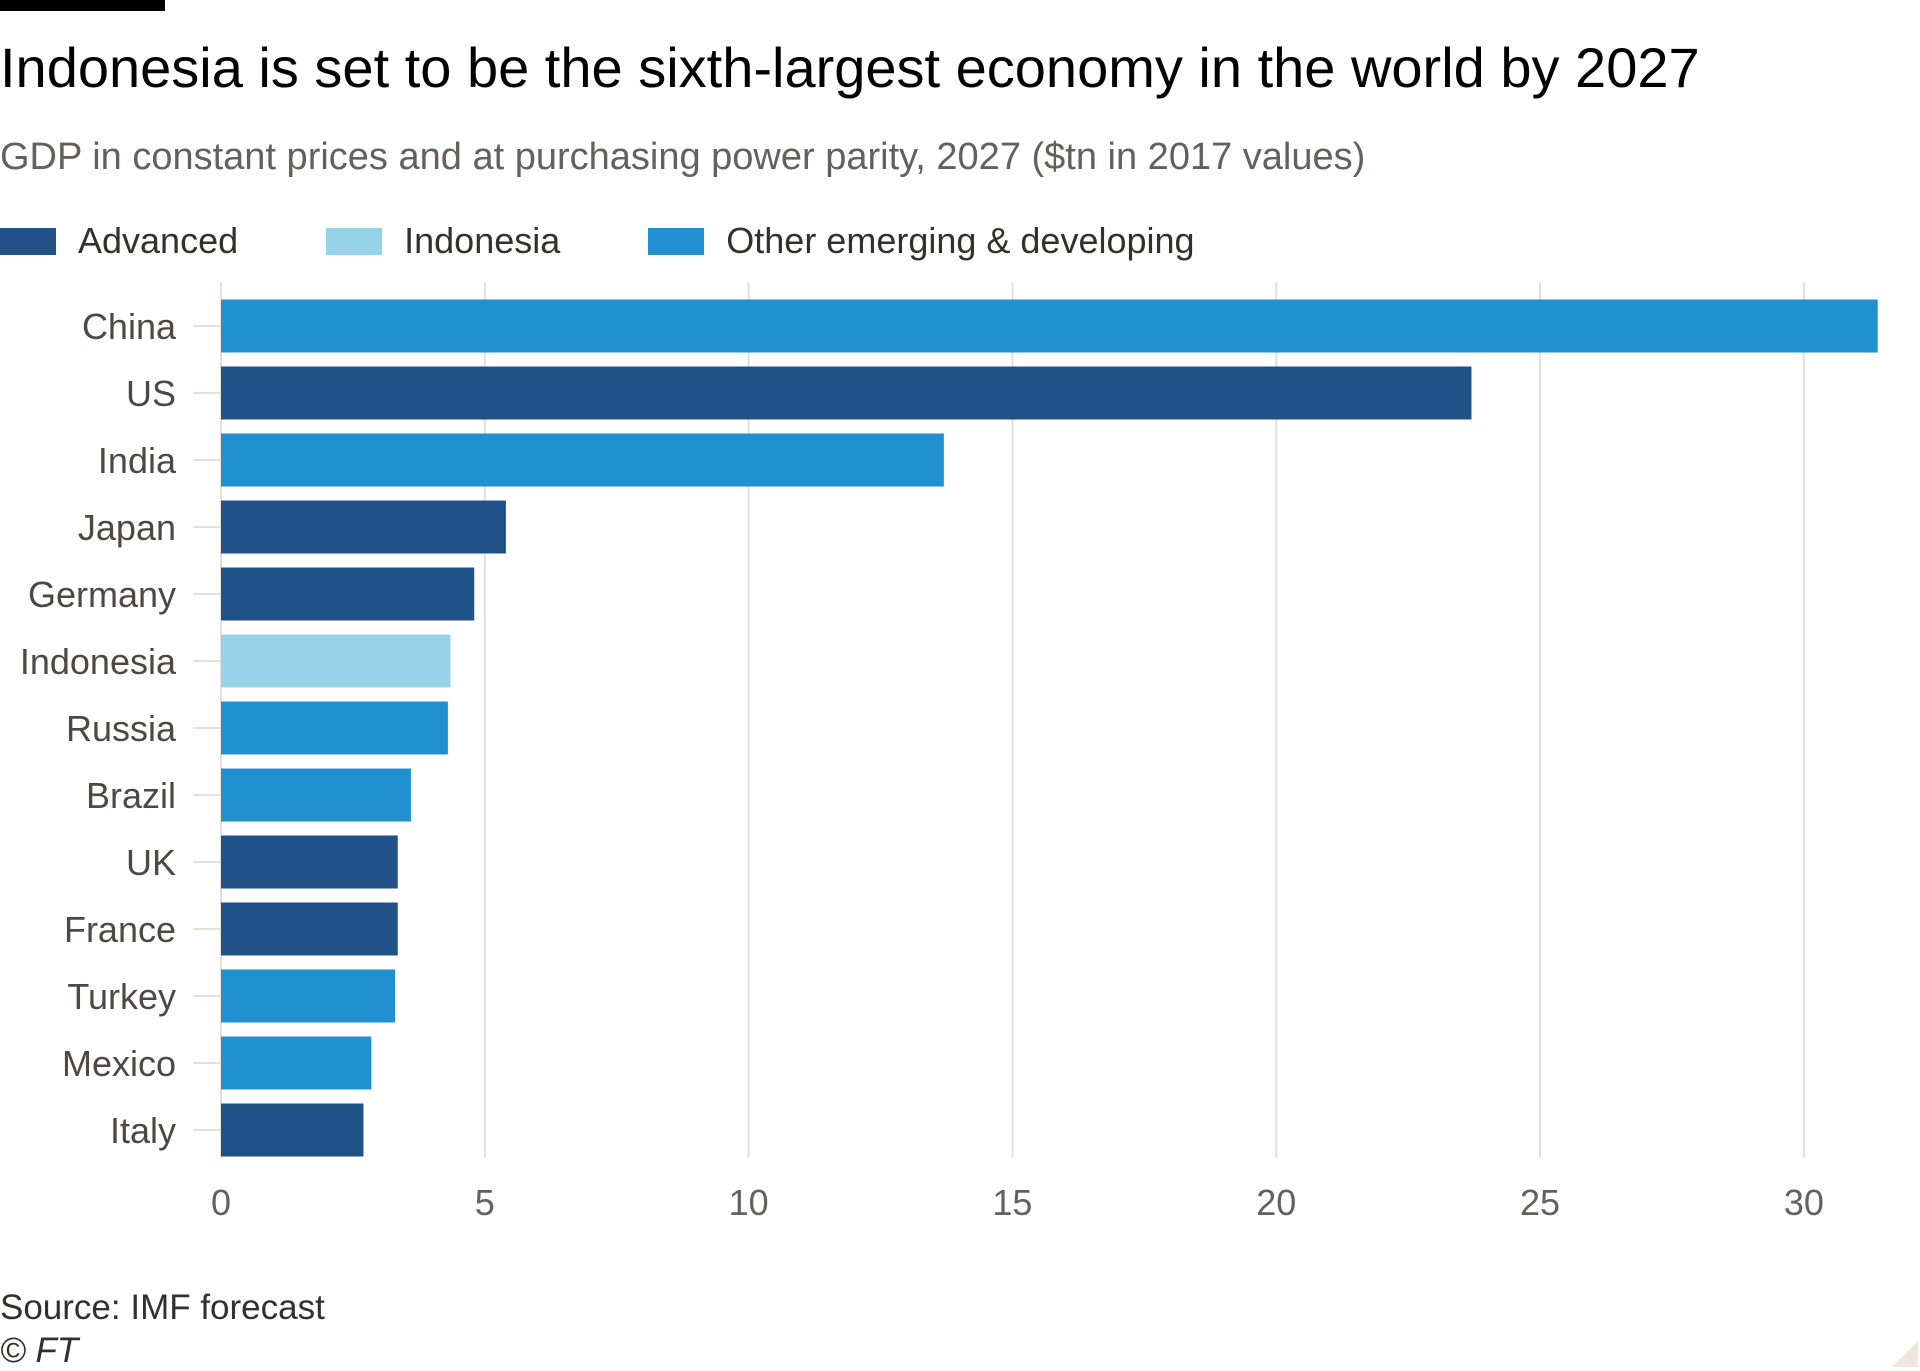 This screenshot has width=1920, height=1371. I want to click on x-tick-label: 5, so click(485, 1202).